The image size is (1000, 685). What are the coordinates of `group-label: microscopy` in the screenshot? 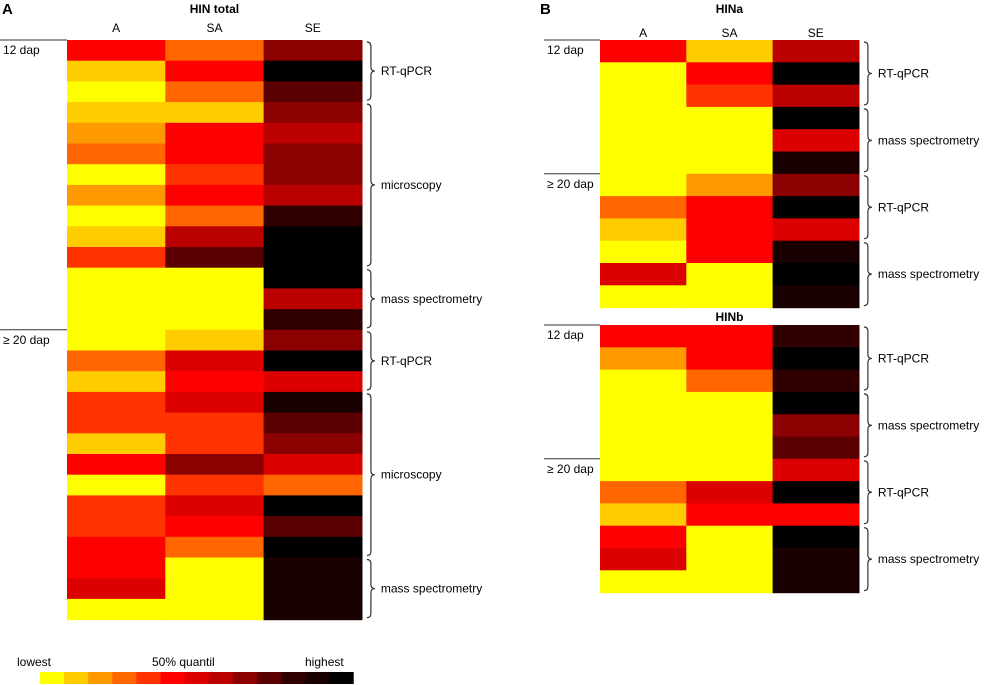 It's located at (411, 475).